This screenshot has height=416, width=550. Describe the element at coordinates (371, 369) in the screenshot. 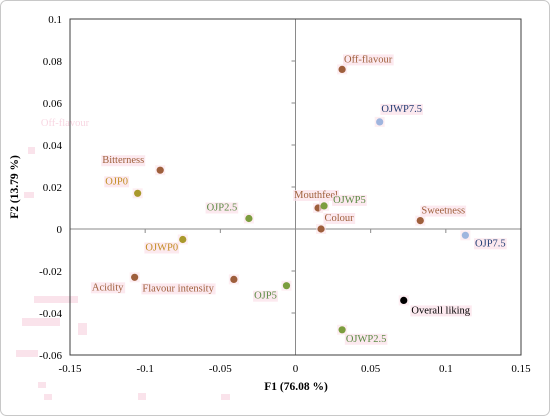

I see `x-tick-label: 0.05` at that location.